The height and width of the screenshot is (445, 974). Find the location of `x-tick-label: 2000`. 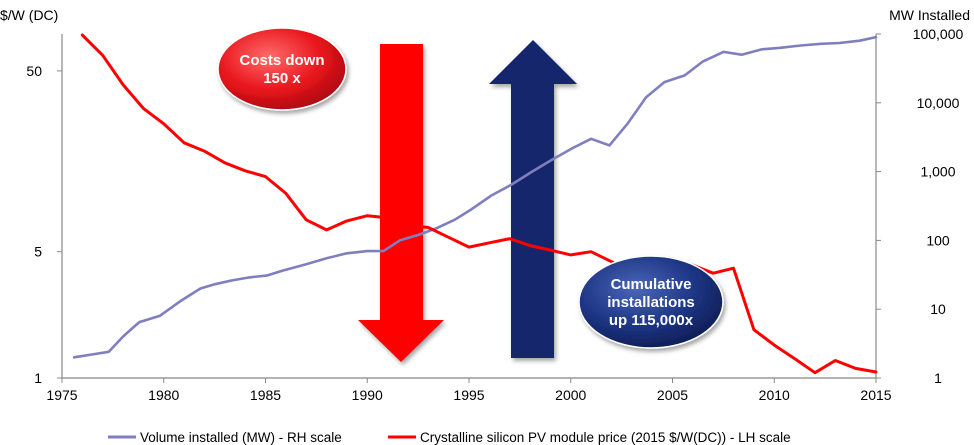

x-tick-label: 2000 is located at coordinates (570, 395).